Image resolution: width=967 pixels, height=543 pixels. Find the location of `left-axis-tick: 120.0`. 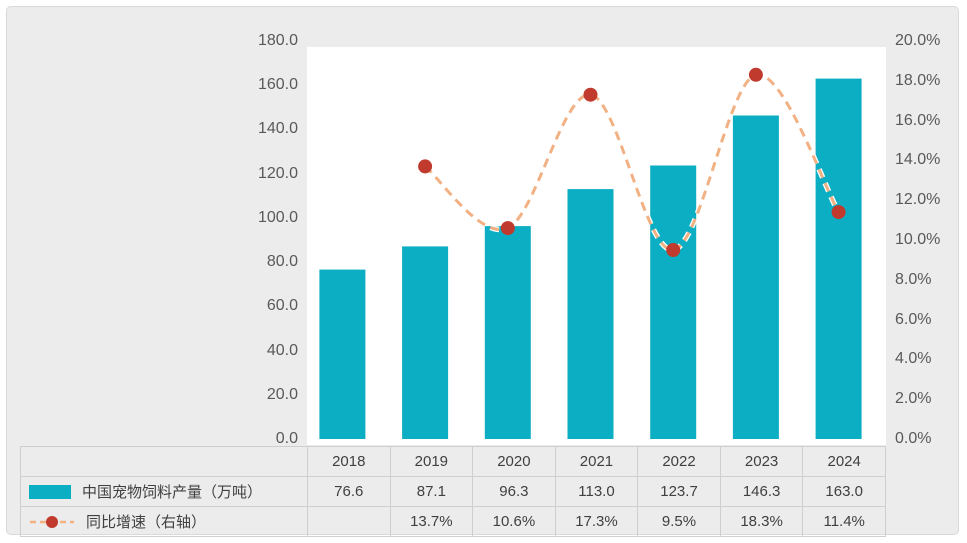

left-axis-tick: 120.0 is located at coordinates (277, 173).